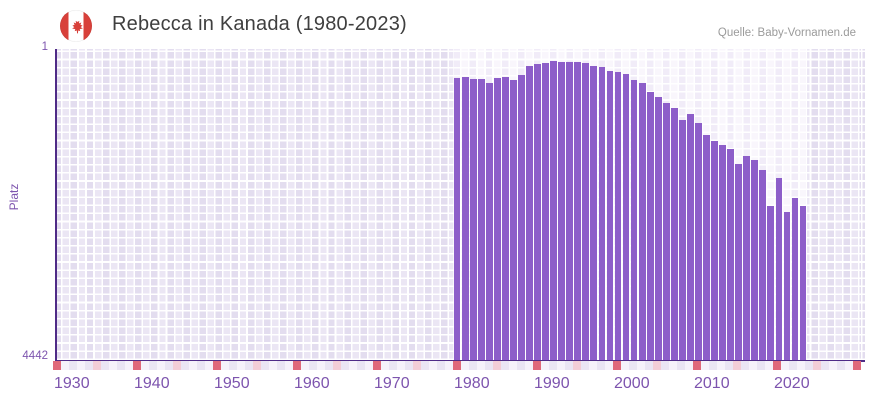 This screenshot has height=402, width=873. What do you see at coordinates (489, 221) in the screenshot?
I see `bar-1984` at bounding box center [489, 221].